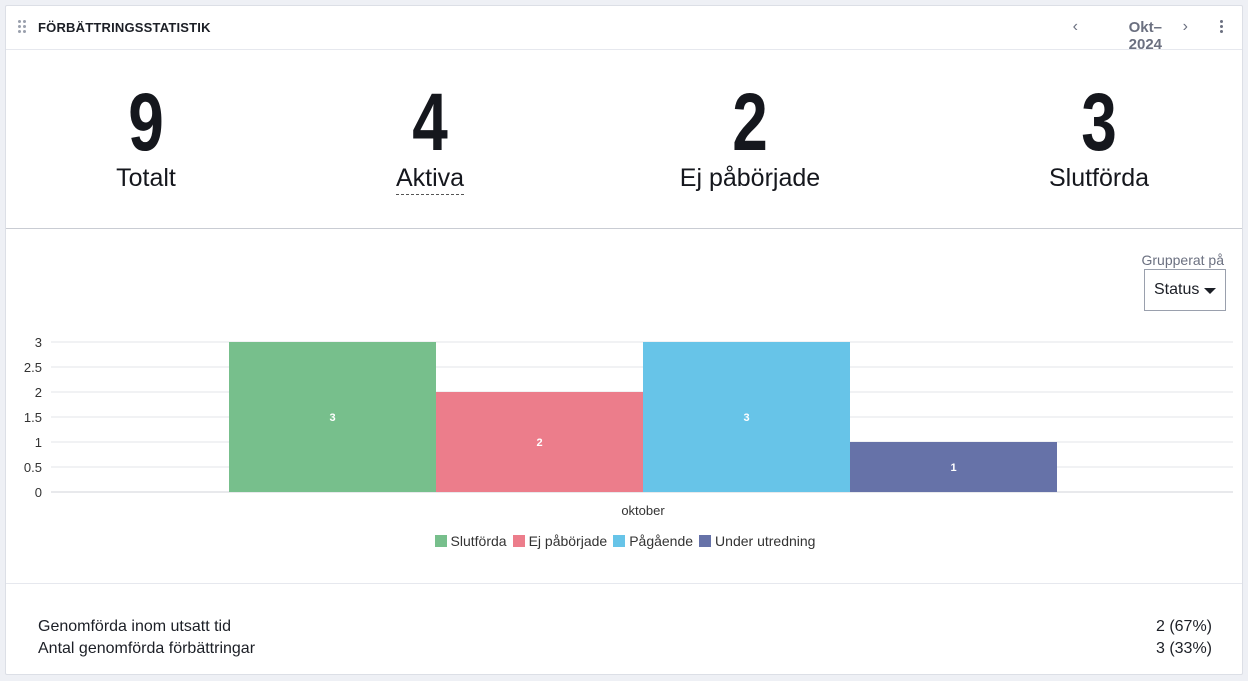 This screenshot has width=1248, height=681. I want to click on stat-value: 3, so click(1099, 122).